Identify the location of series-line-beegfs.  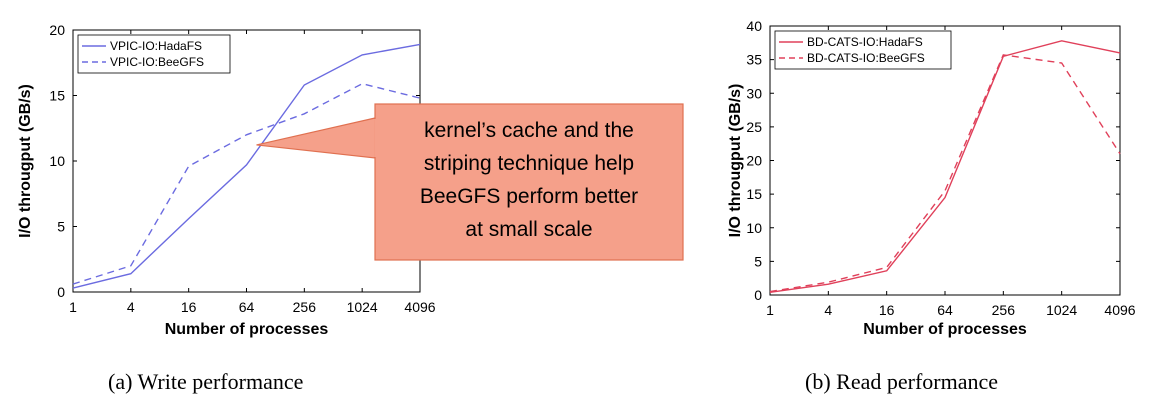
(246, 183).